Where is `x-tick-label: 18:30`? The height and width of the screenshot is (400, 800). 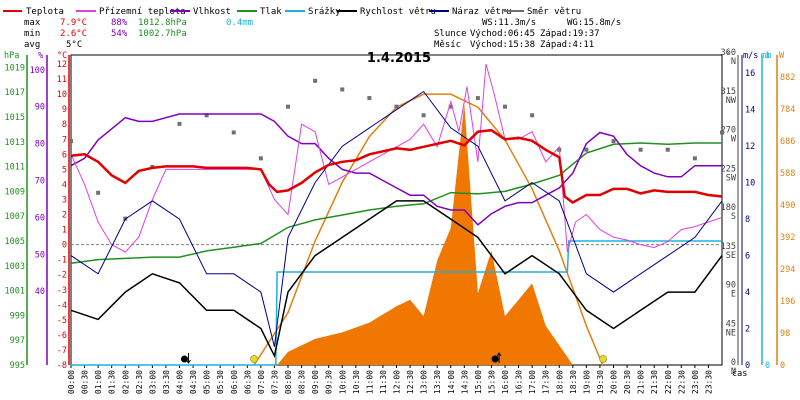 x-tick-label: 18:30 is located at coordinates (573, 382).